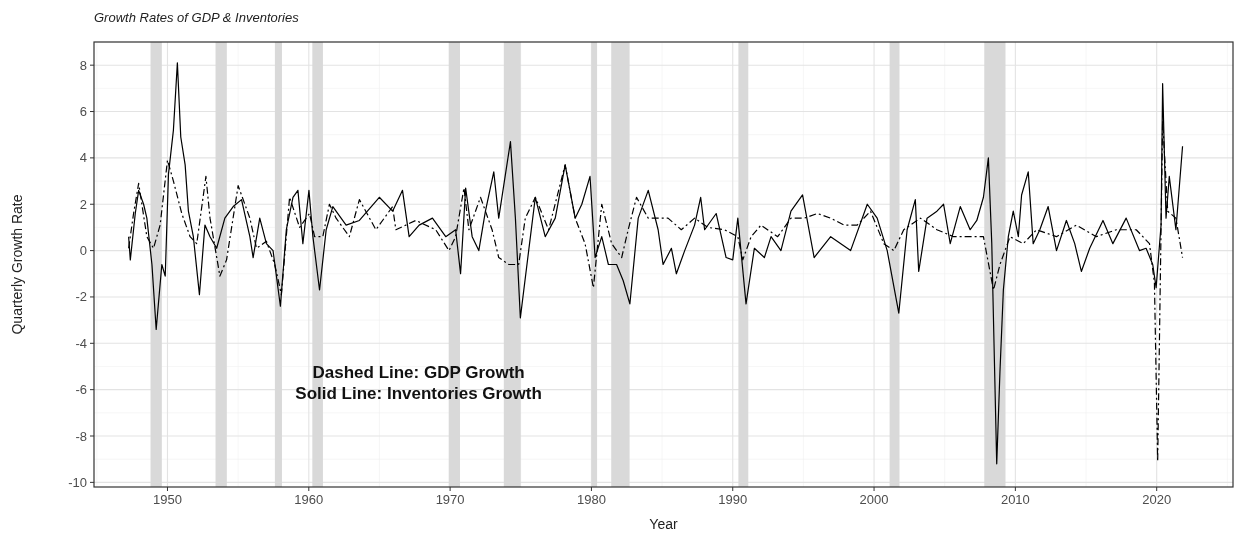 The width and height of the screenshot is (1236, 537). I want to click on y-tick-label: 6, so click(83, 112).